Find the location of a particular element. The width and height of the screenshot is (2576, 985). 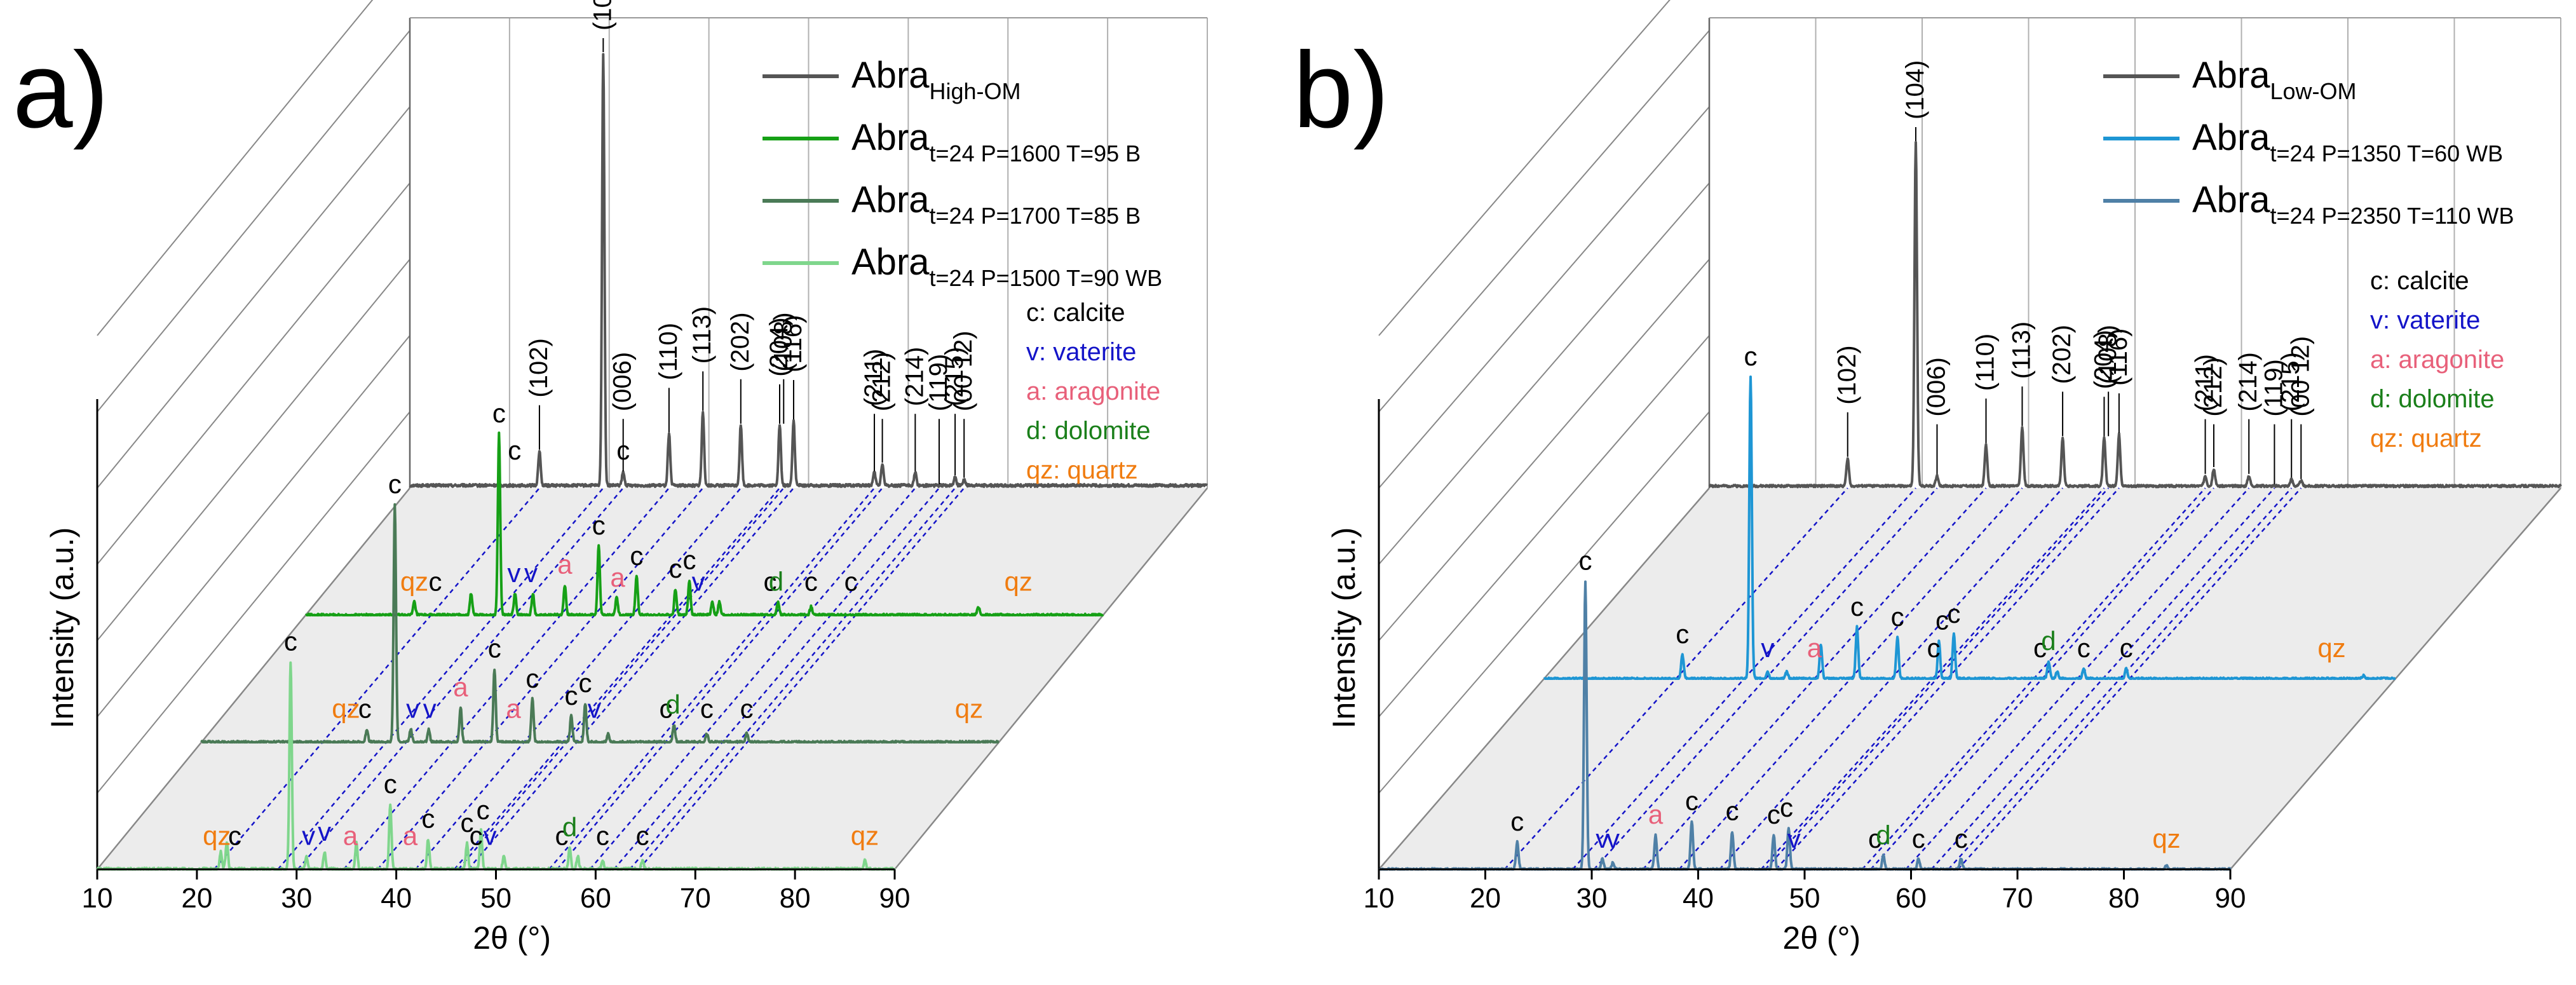

miller-index-label: (104) is located at coordinates (602, 15).